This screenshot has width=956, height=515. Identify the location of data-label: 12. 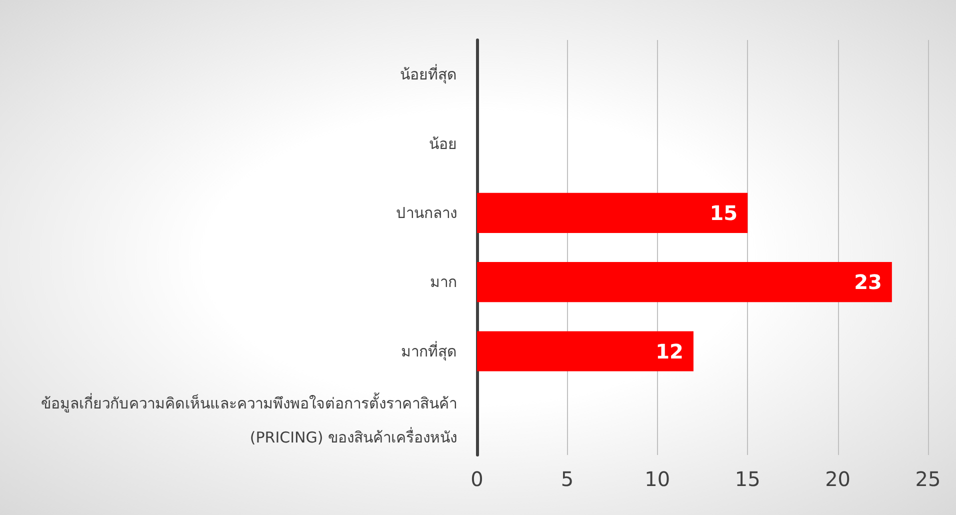
(670, 351).